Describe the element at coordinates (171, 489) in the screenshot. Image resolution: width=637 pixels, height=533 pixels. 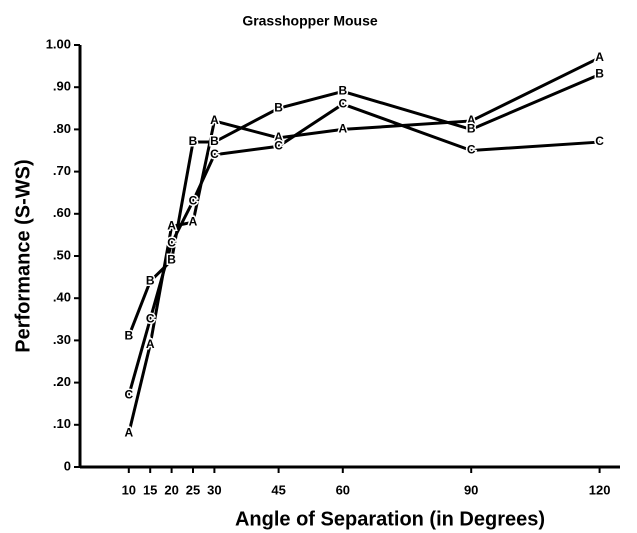
I see `x-tick-label: 20` at that location.